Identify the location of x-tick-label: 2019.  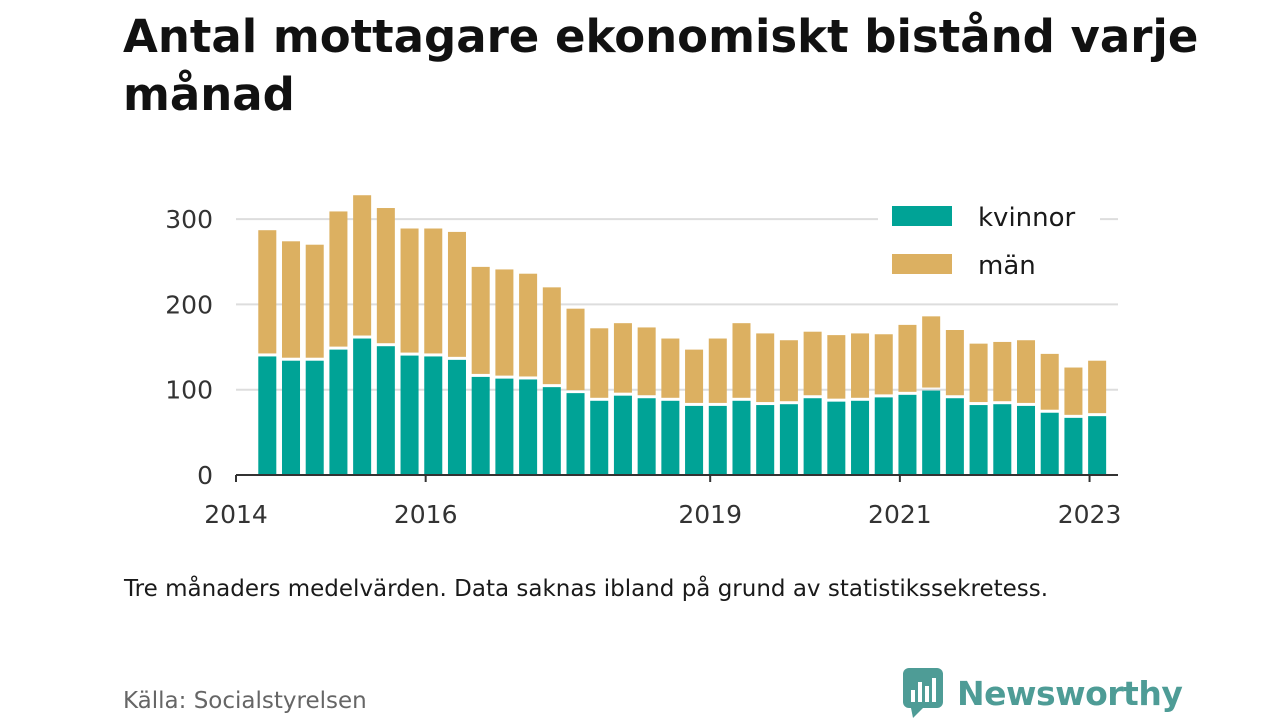
(710, 514).